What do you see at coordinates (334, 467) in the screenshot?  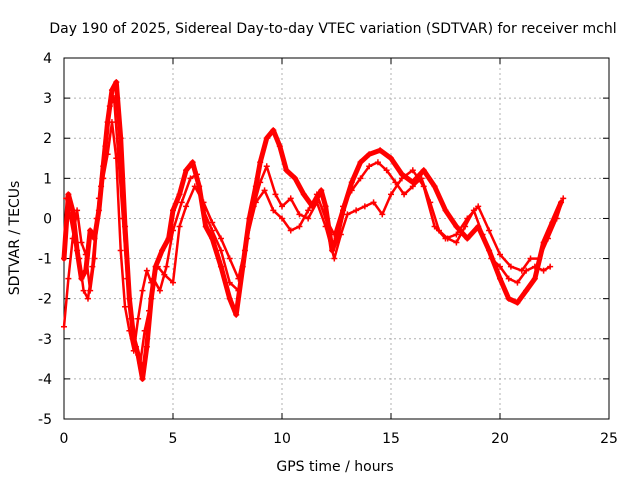 I see `x-axis-label: GPS time / hours` at bounding box center [334, 467].